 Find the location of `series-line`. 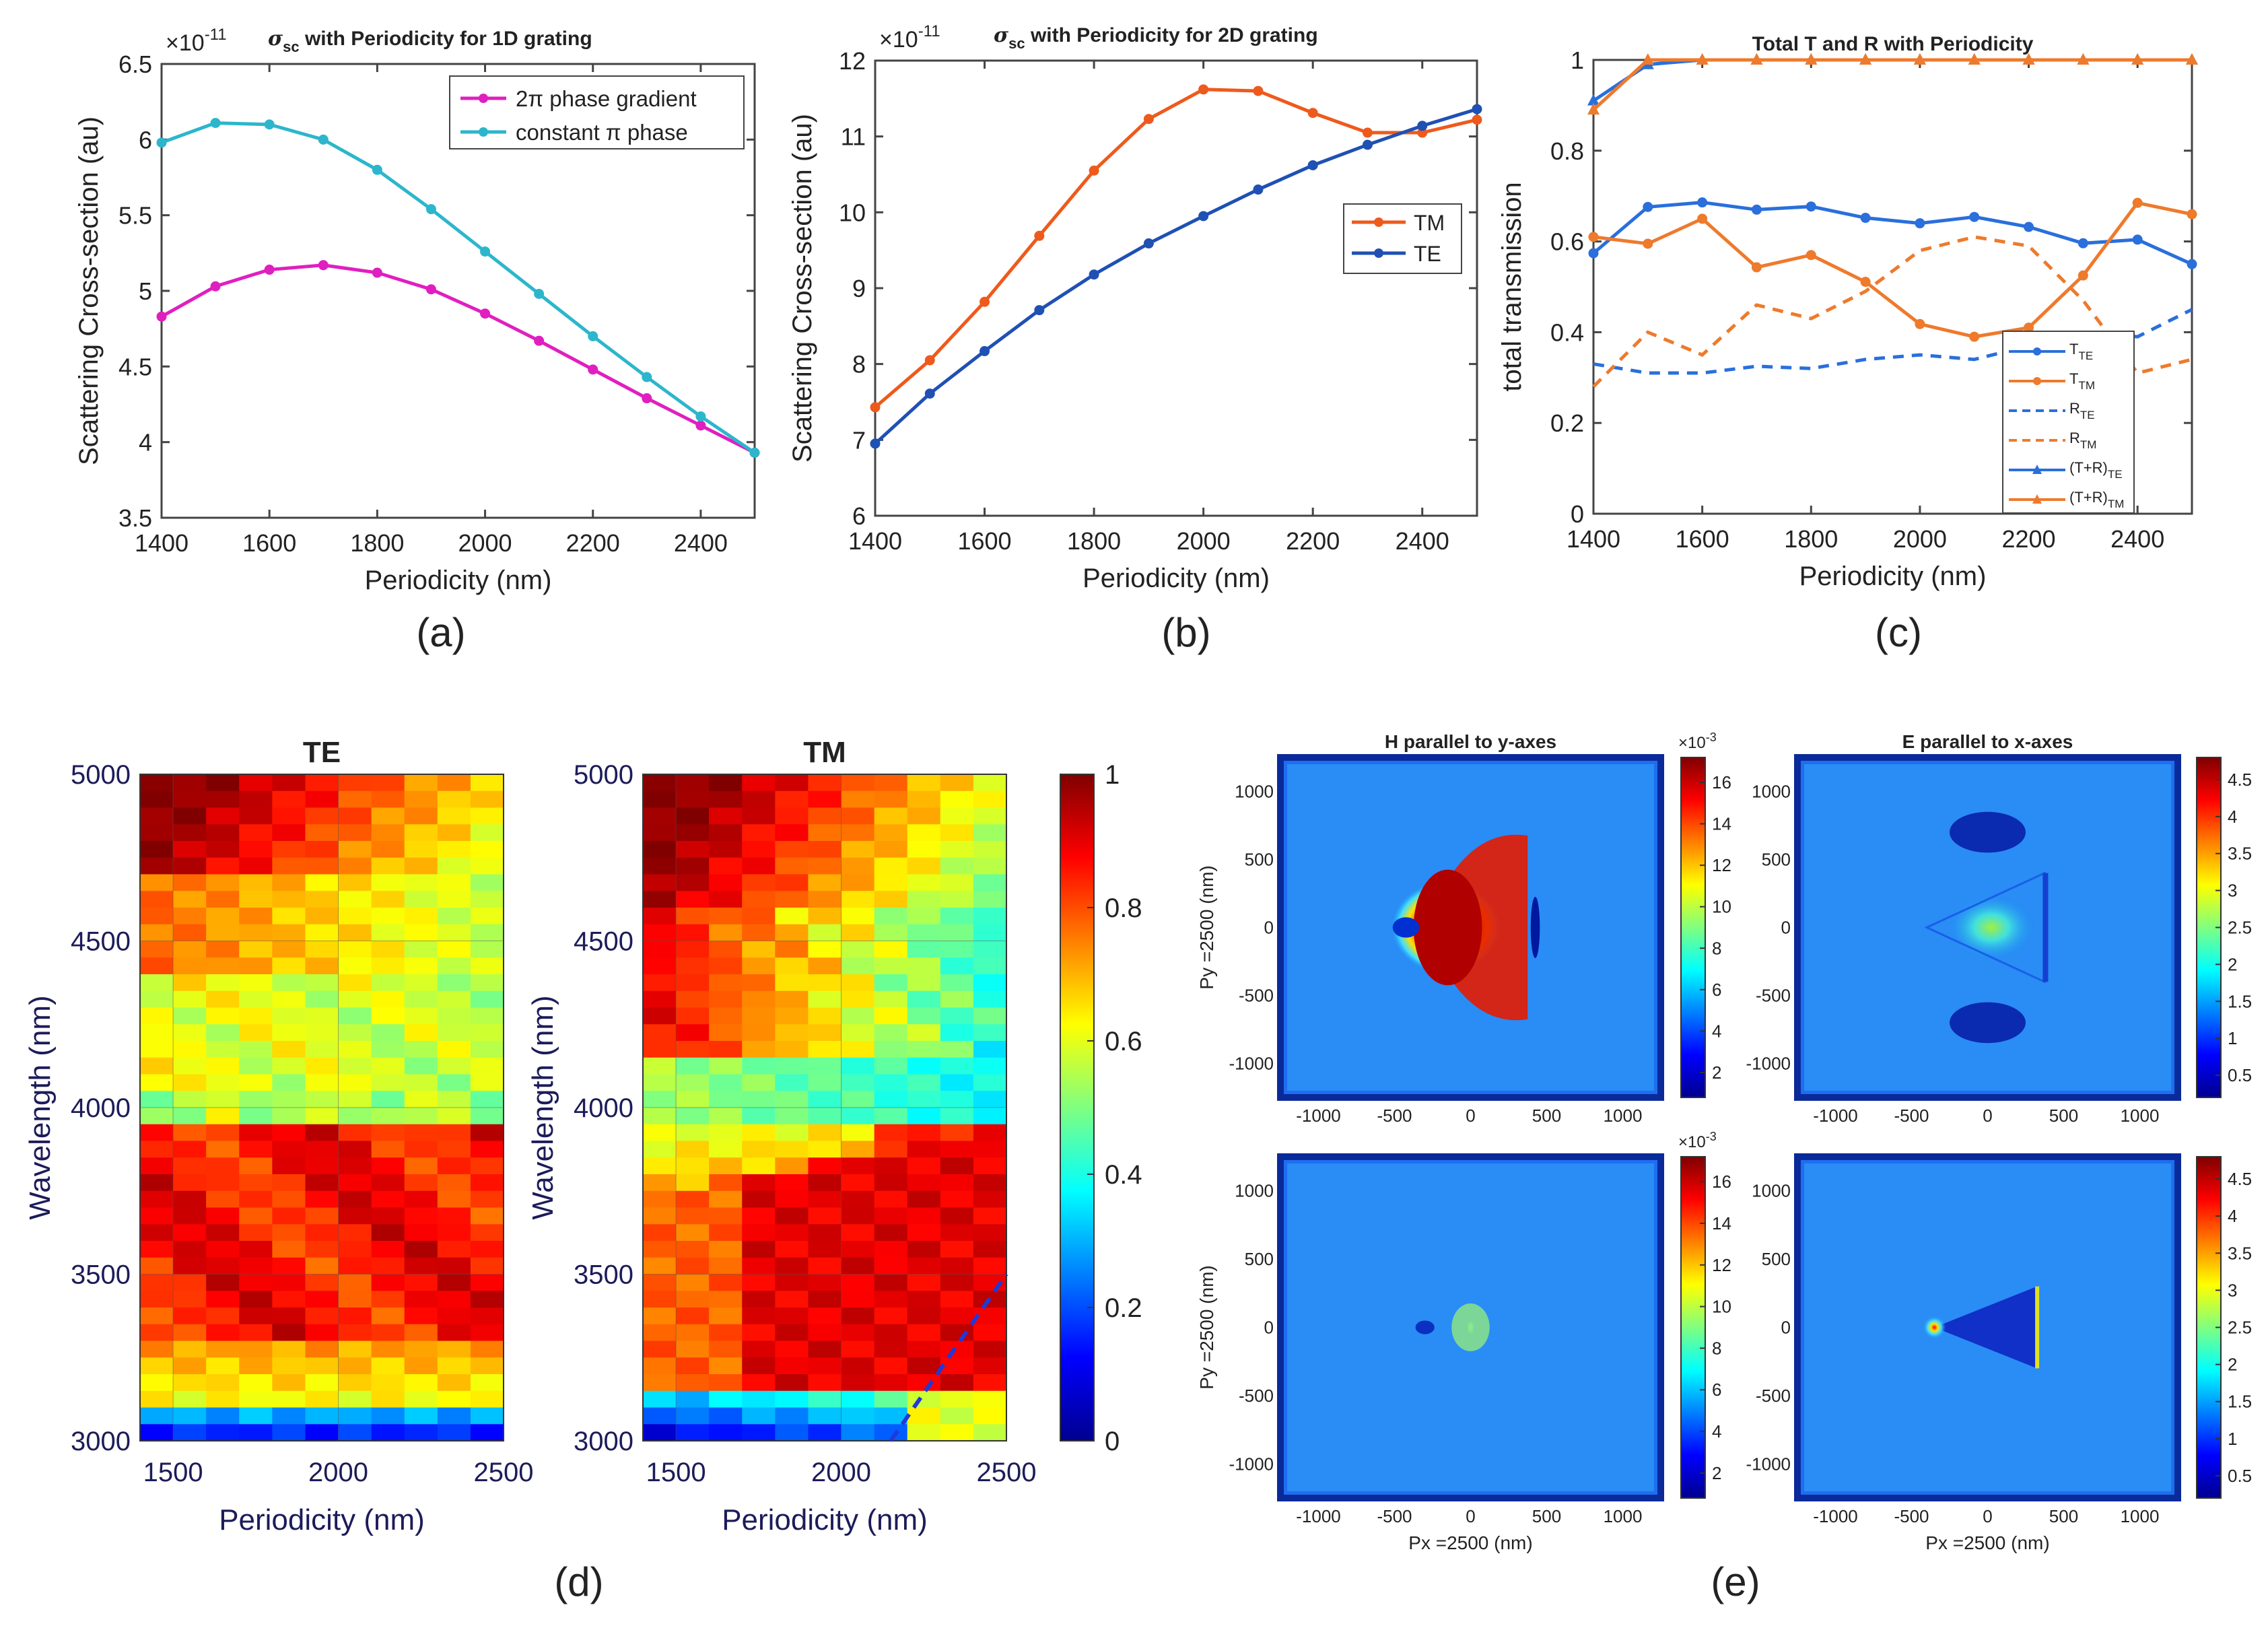

series-line is located at coordinates (1176, 276).